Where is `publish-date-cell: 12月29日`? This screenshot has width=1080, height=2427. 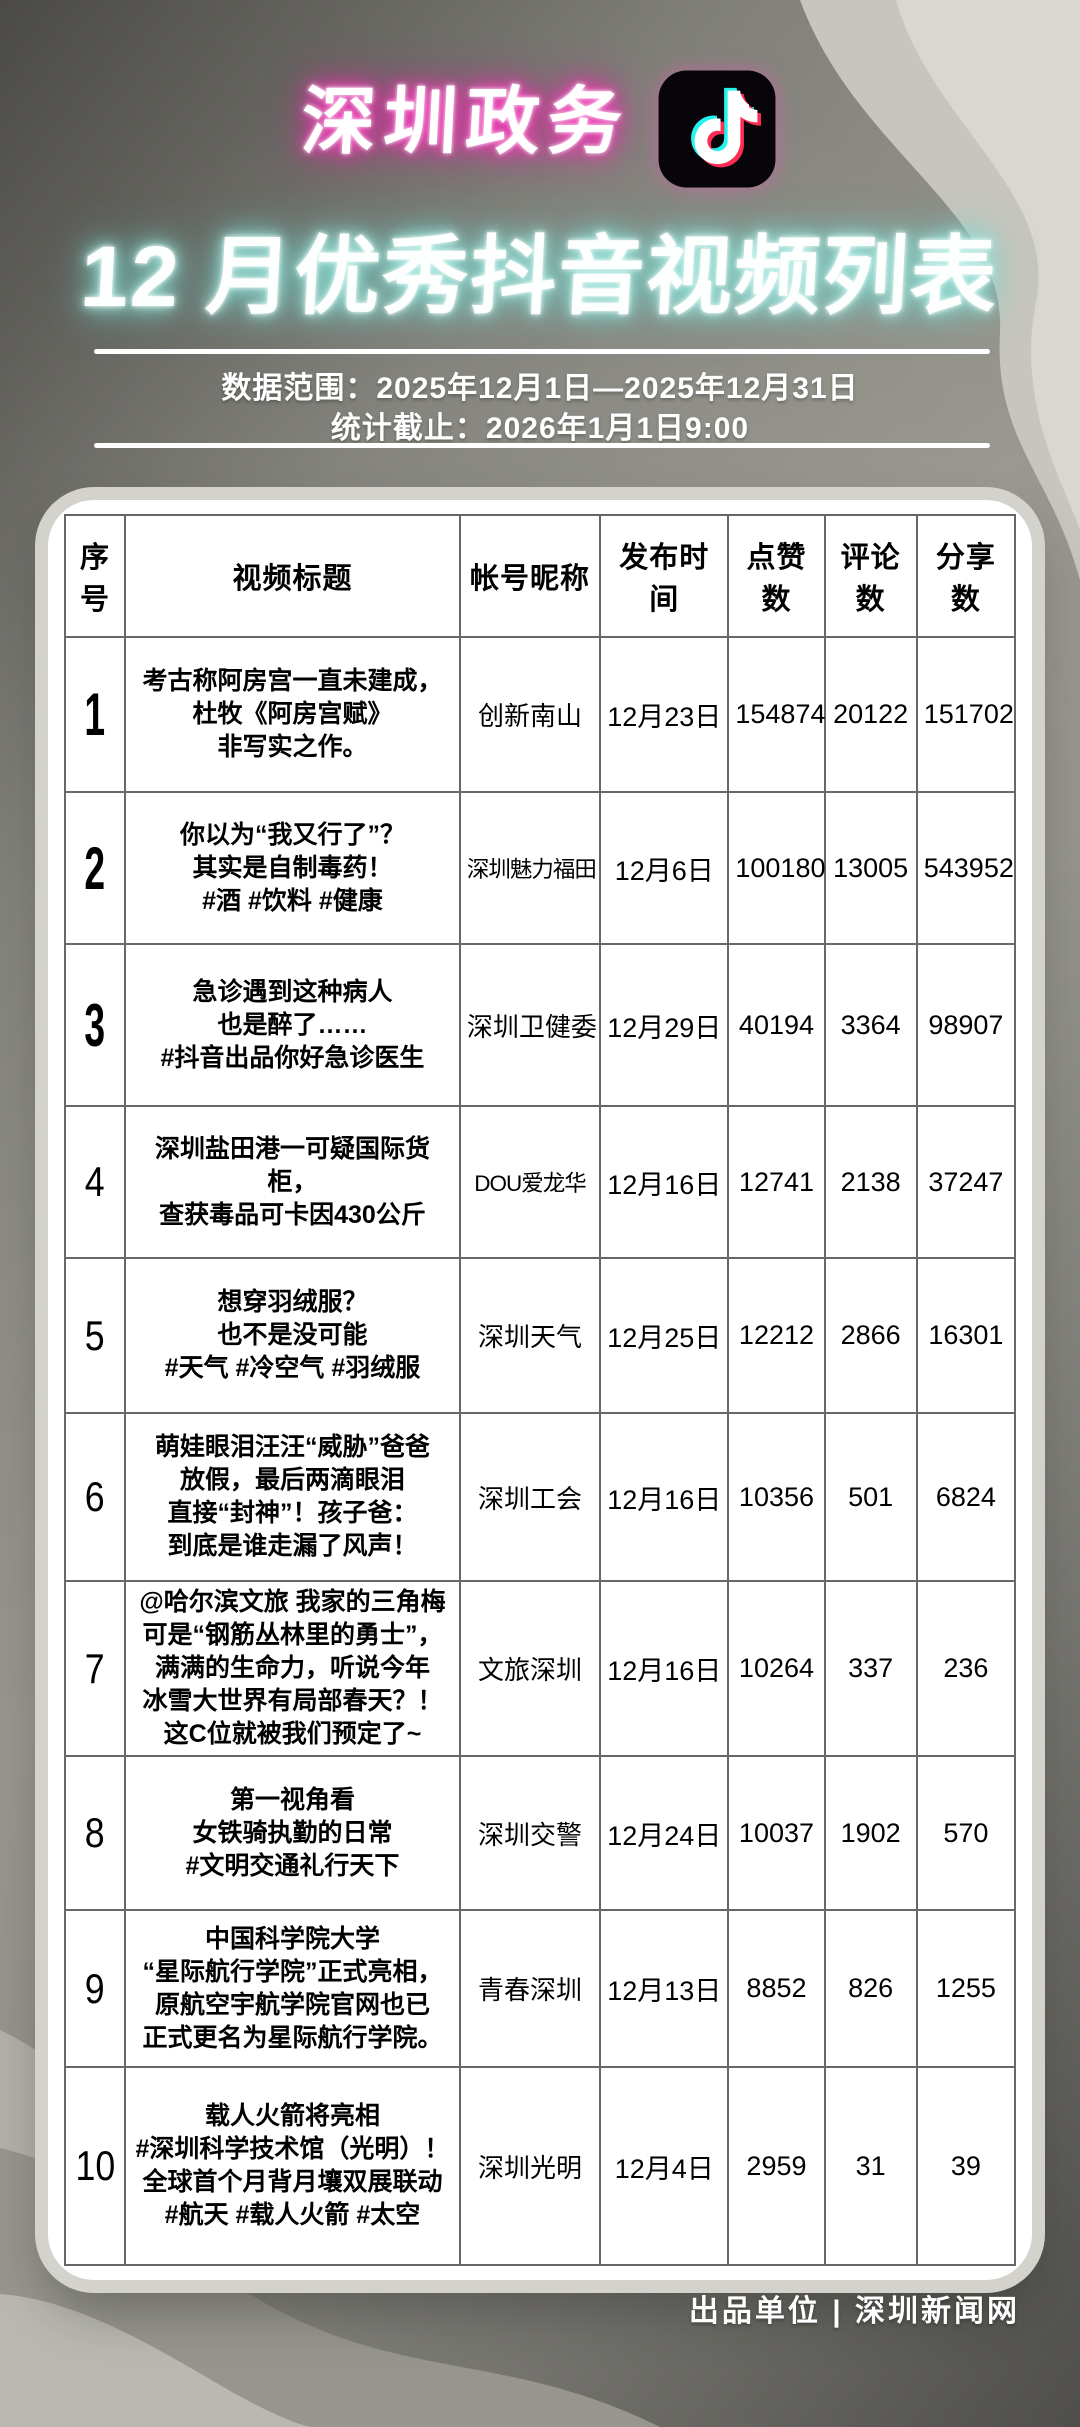
publish-date-cell: 12月29日 is located at coordinates (664, 1025).